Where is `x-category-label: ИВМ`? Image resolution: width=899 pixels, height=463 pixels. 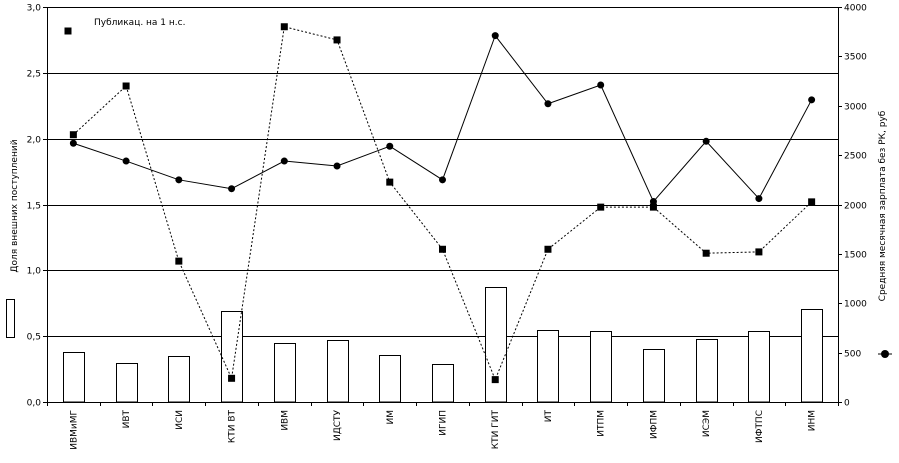
x-category-label: ИВМ is located at coordinates (285, 420).